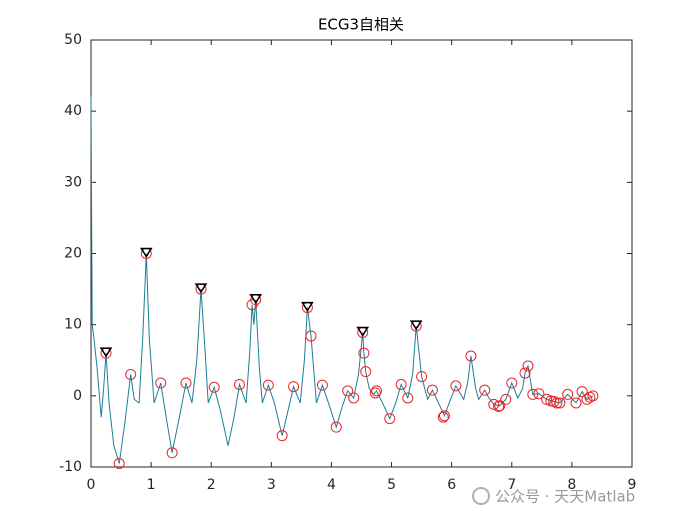  What do you see at coordinates (70, 467) in the screenshot?
I see `y-tick-label: -10` at bounding box center [70, 467].